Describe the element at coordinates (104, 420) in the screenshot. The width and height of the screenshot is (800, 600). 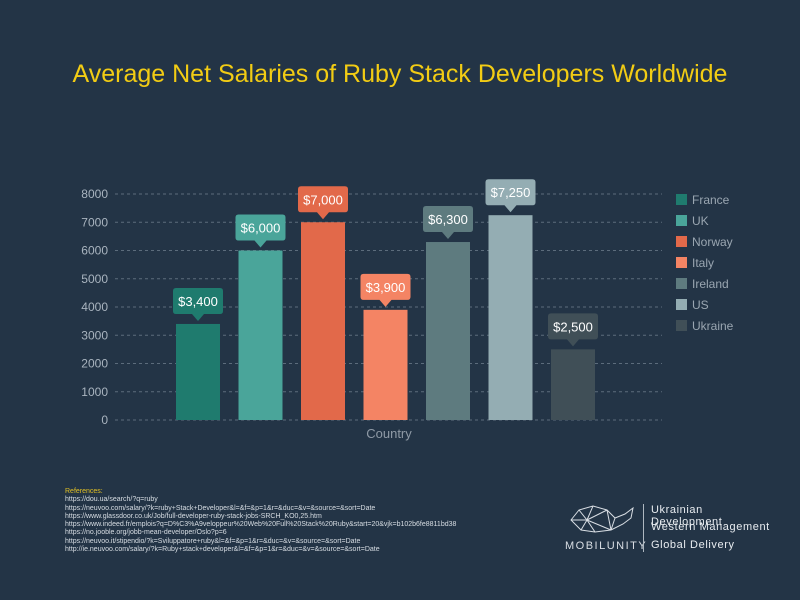
I see `y-tick-label: 0` at that location.